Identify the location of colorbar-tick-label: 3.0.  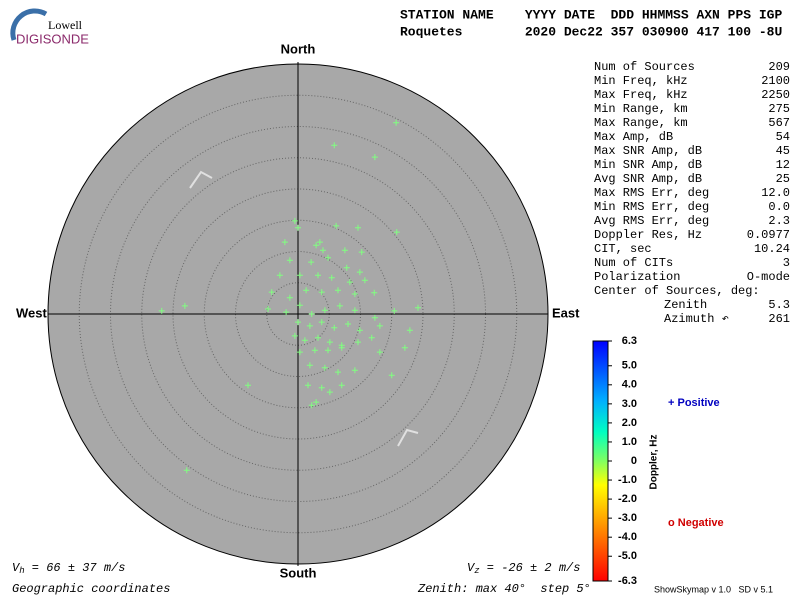
(629, 404).